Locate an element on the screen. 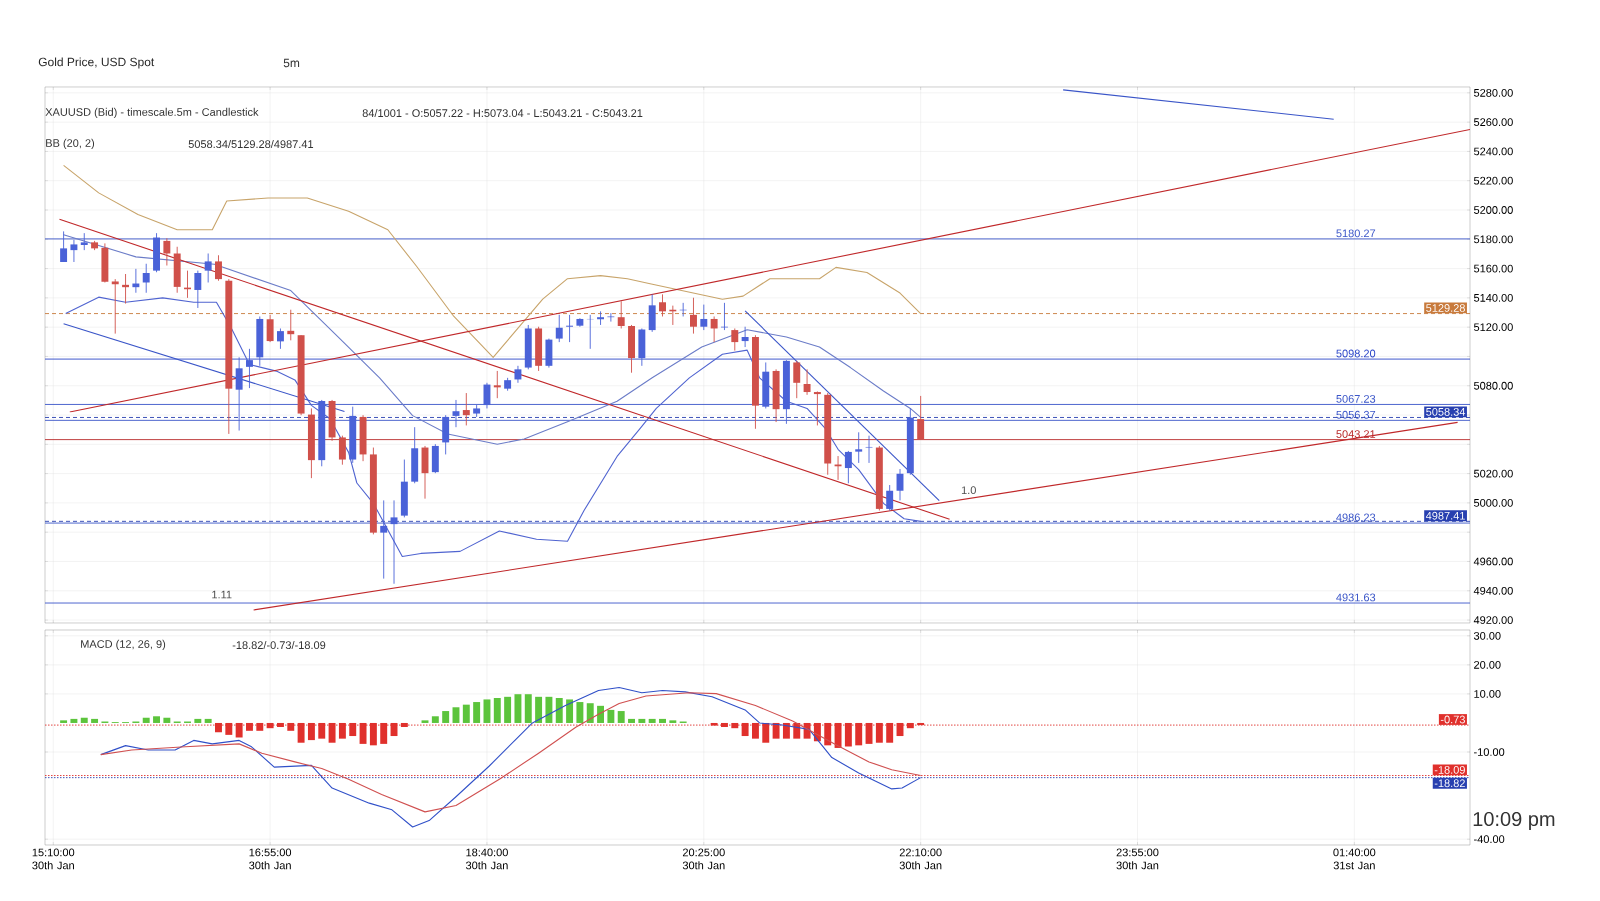 The height and width of the screenshot is (901, 1600). y-tick-label: 4940.00 is located at coordinates (1493, 590).